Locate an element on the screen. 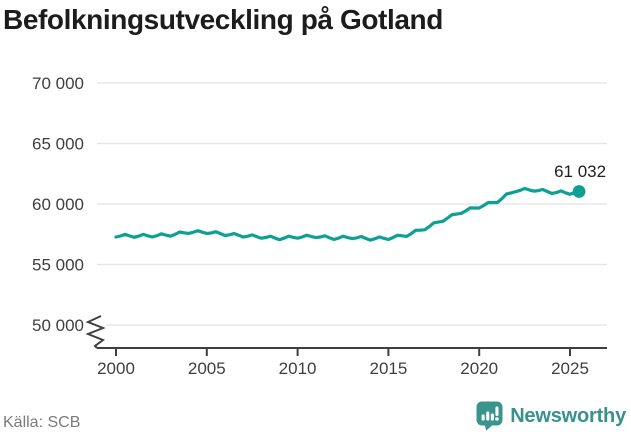  x-tick-label: 2000 is located at coordinates (116, 368).